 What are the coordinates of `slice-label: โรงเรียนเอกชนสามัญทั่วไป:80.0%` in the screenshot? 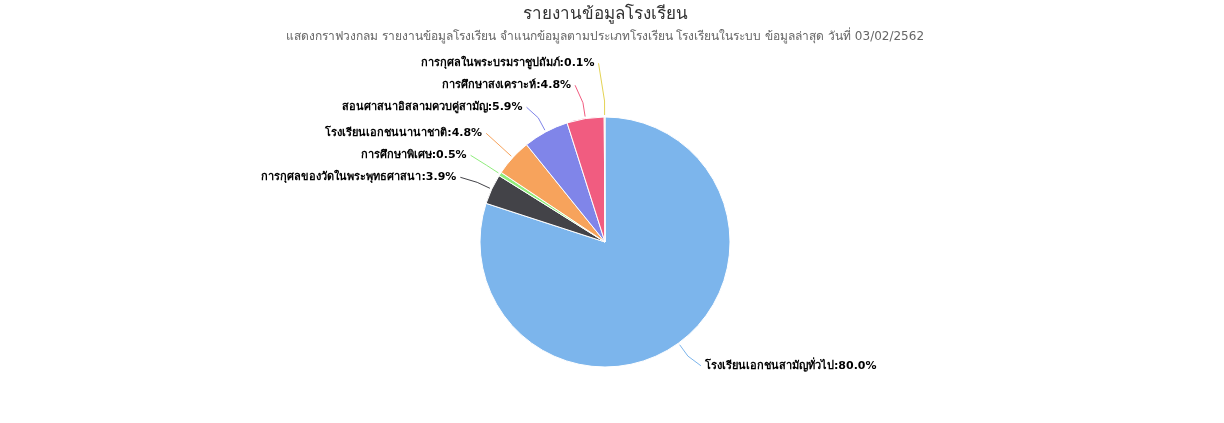 It's located at (790, 364).